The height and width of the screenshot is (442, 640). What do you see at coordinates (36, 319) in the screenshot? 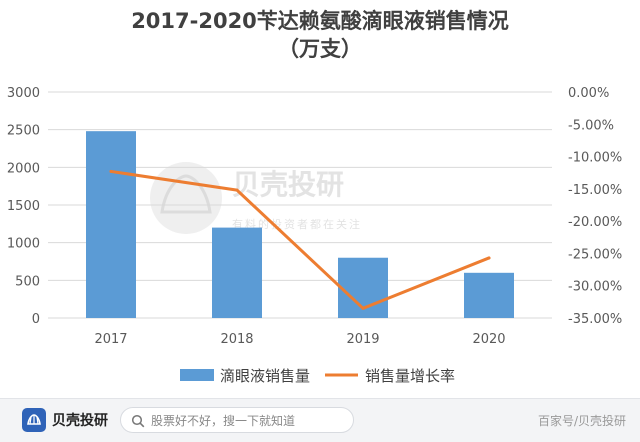
I see `y-left-tick-label: 0` at bounding box center [36, 319].